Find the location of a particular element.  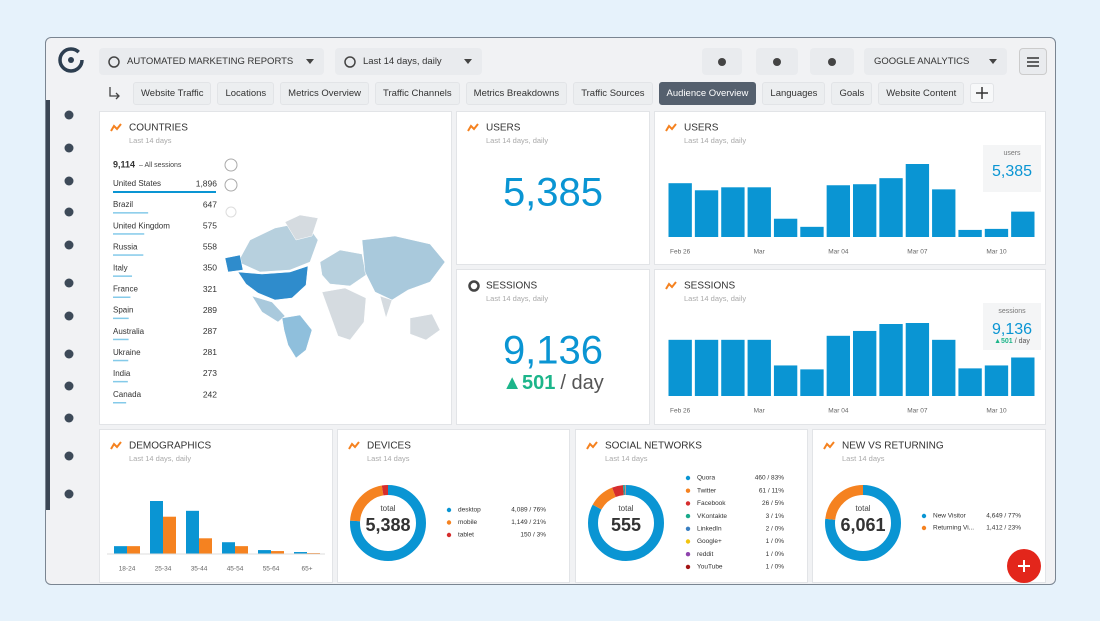

x-tick-label: Mar is located at coordinates (760, 411).